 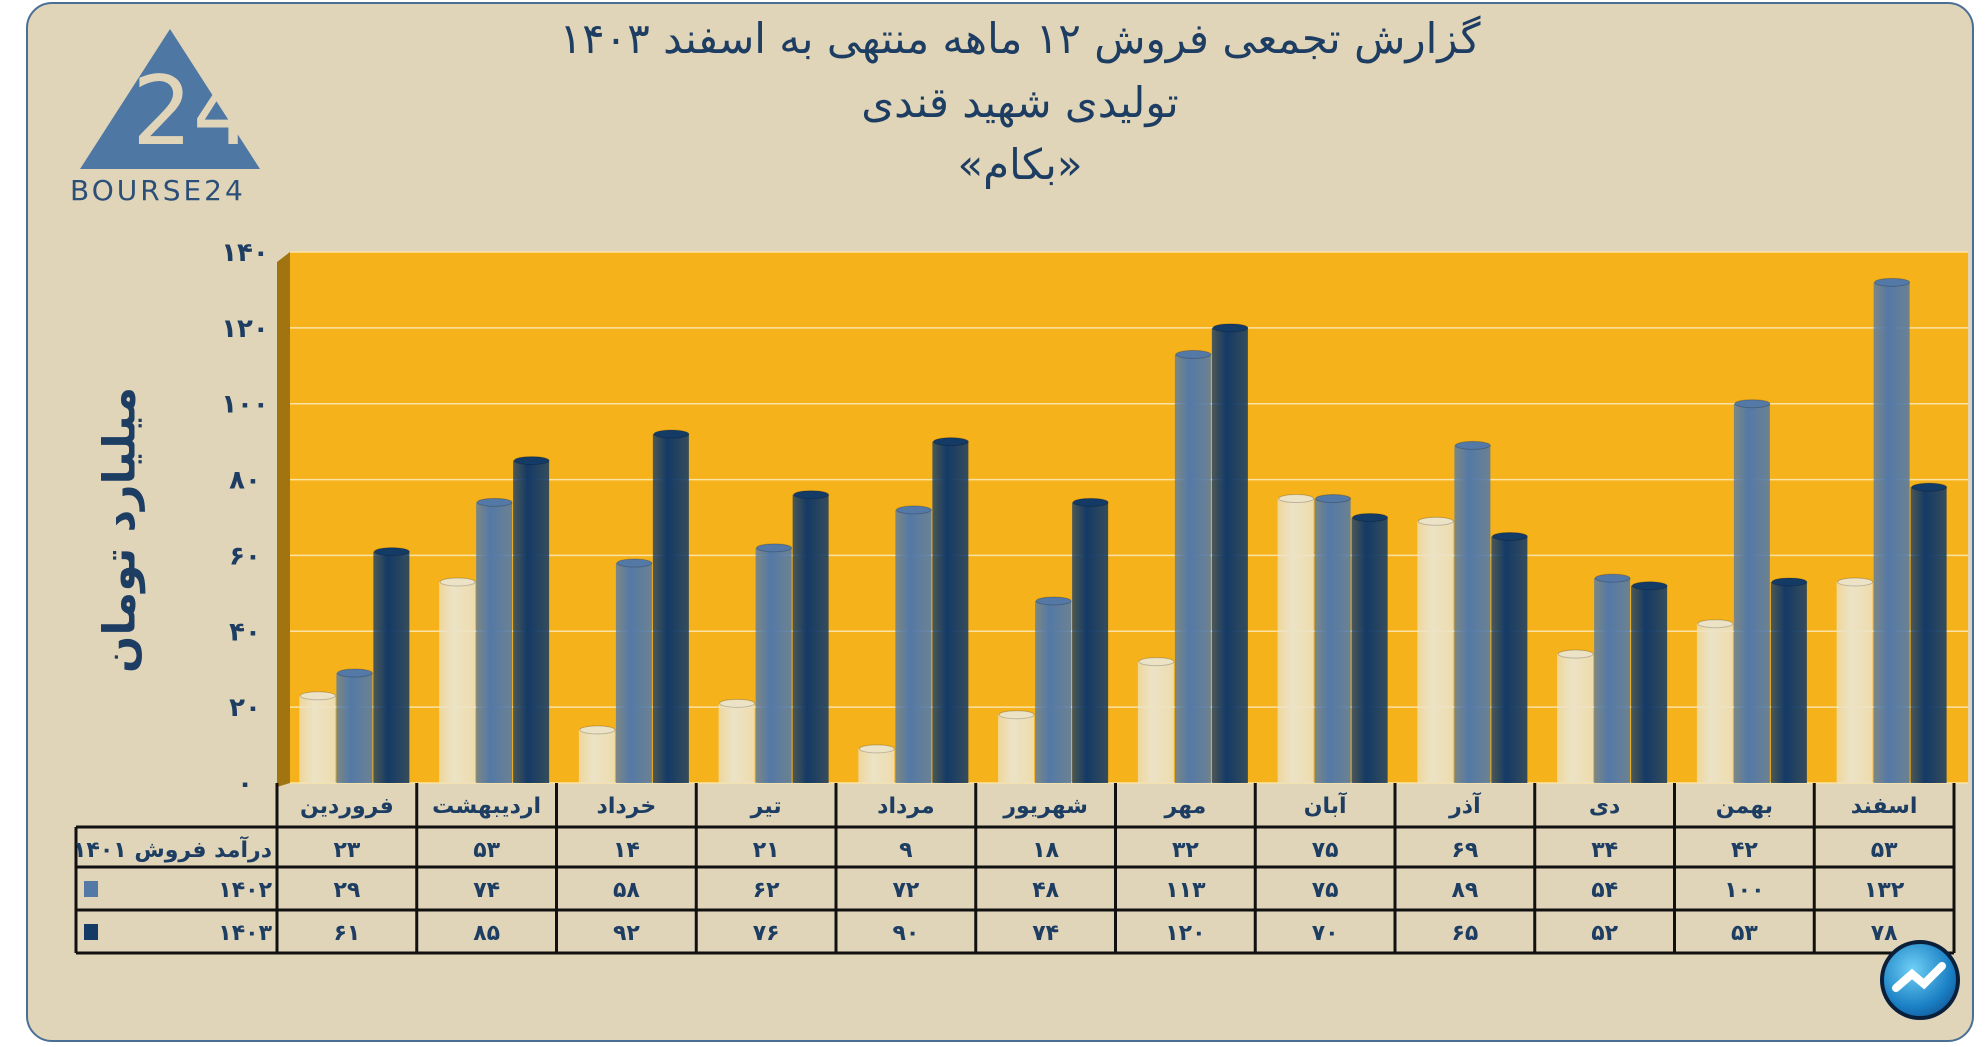 What do you see at coordinates (245, 708) in the screenshot?
I see `y-tick-label: ۲۰` at bounding box center [245, 708].